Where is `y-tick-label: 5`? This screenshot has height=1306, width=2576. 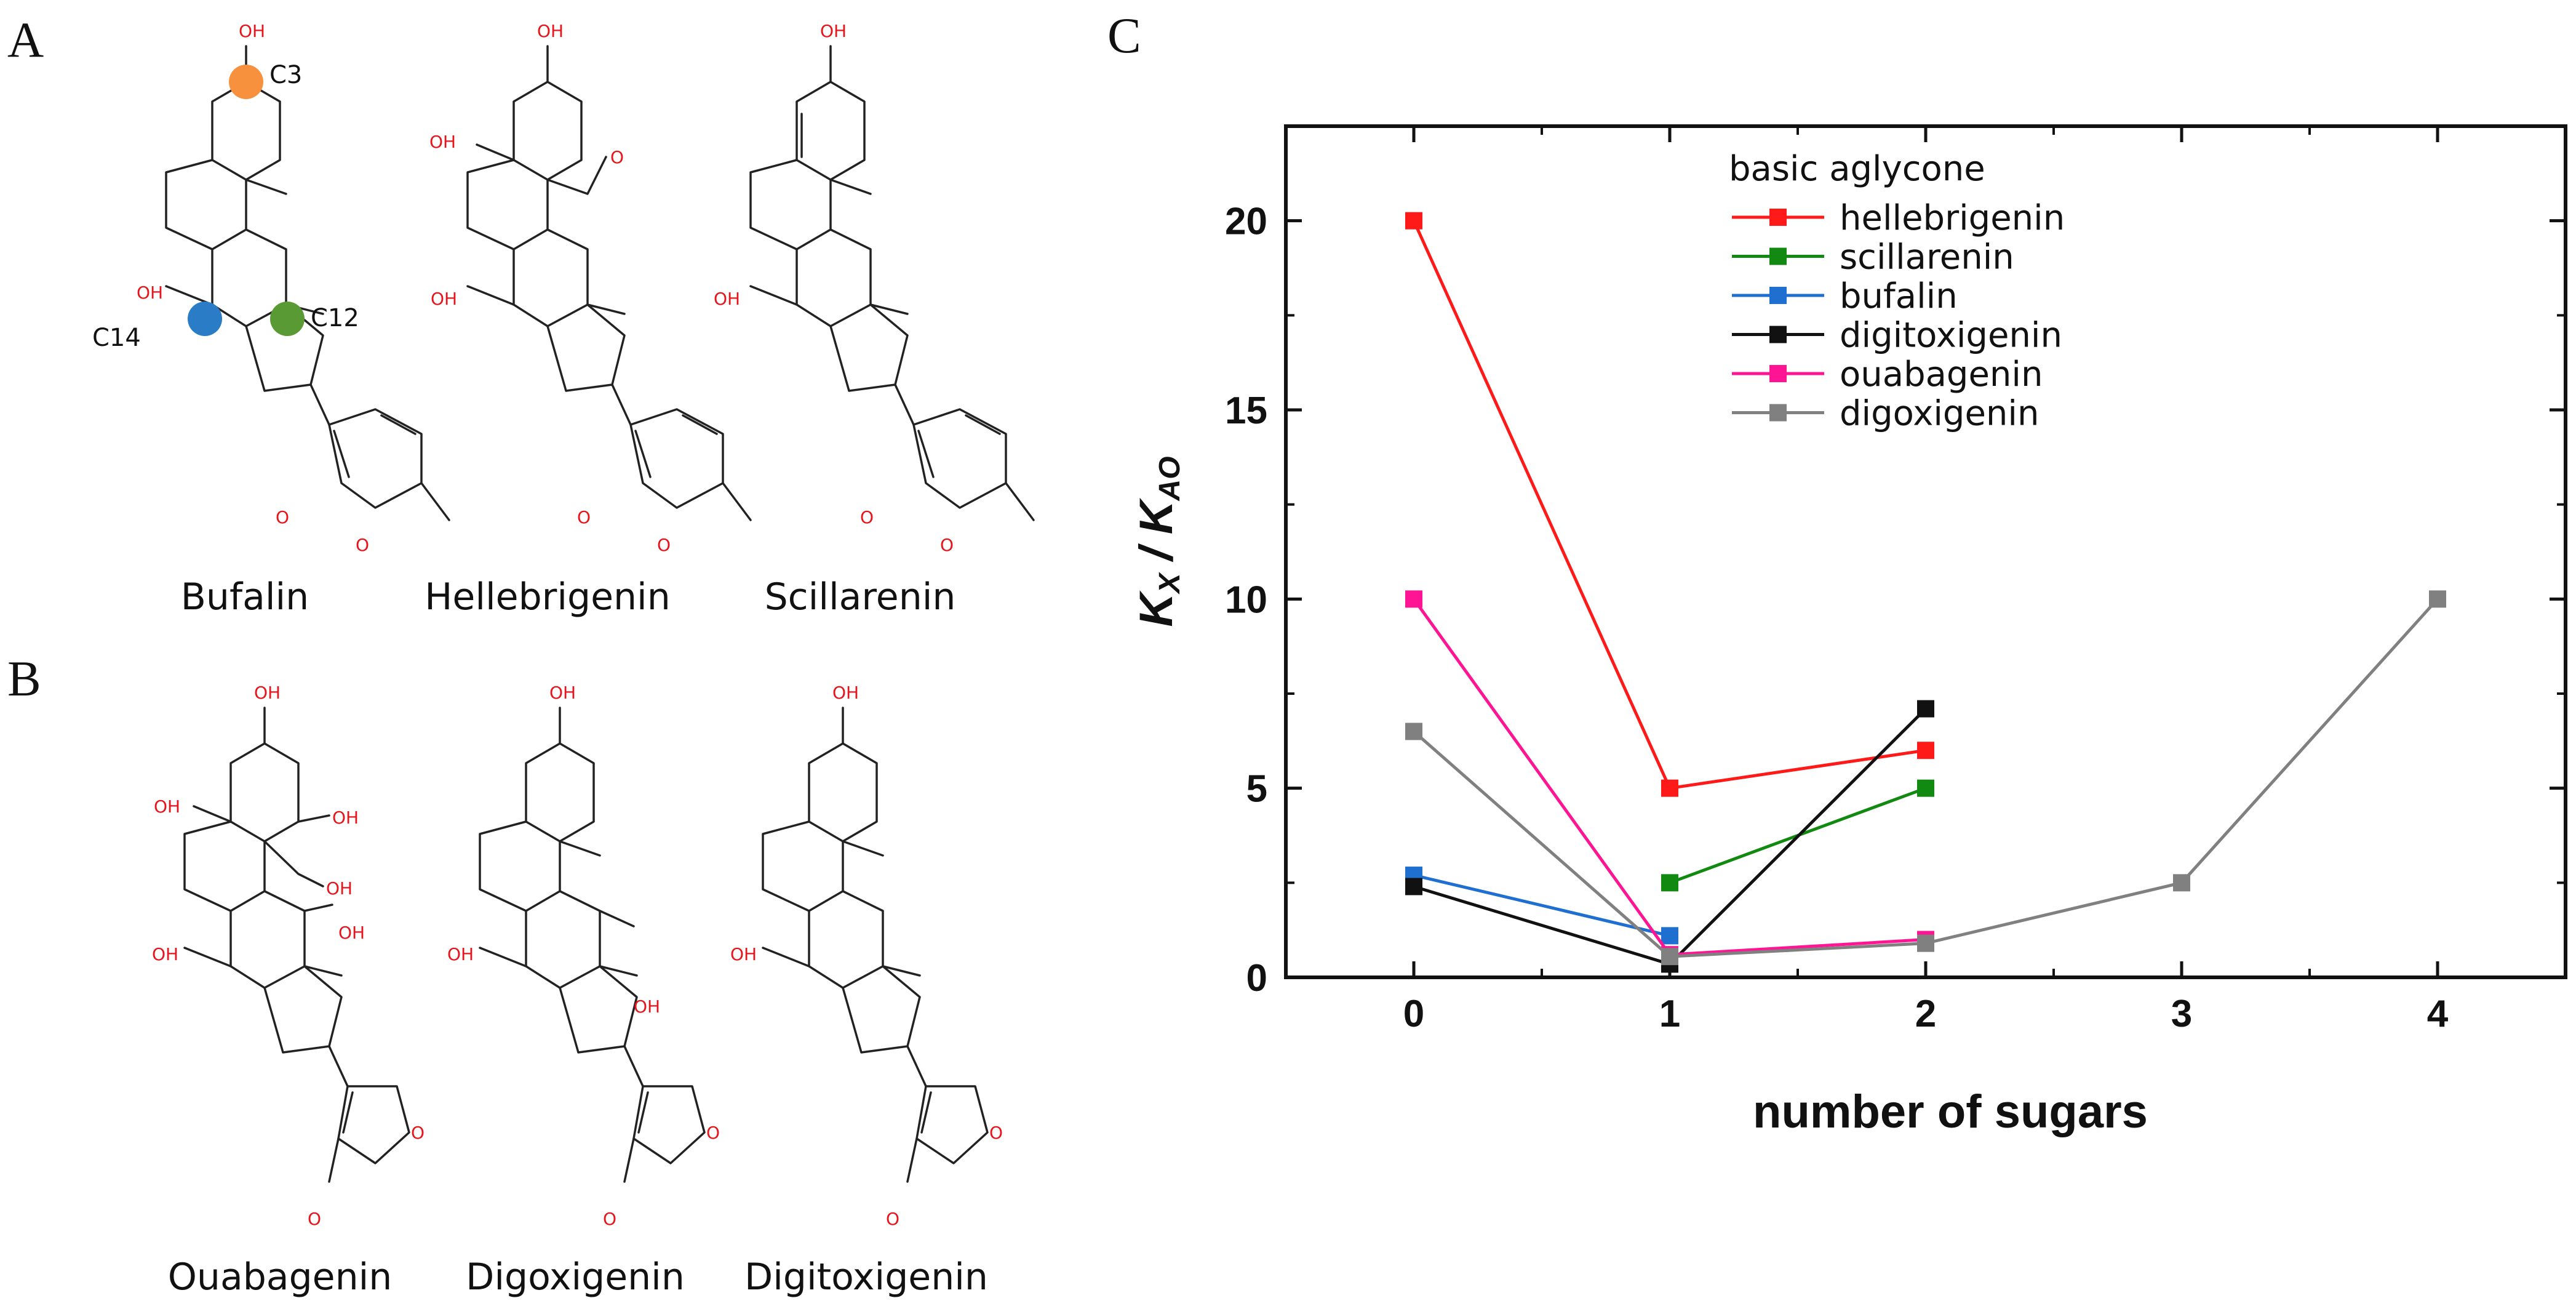 y-tick-label: 5 is located at coordinates (1256, 790).